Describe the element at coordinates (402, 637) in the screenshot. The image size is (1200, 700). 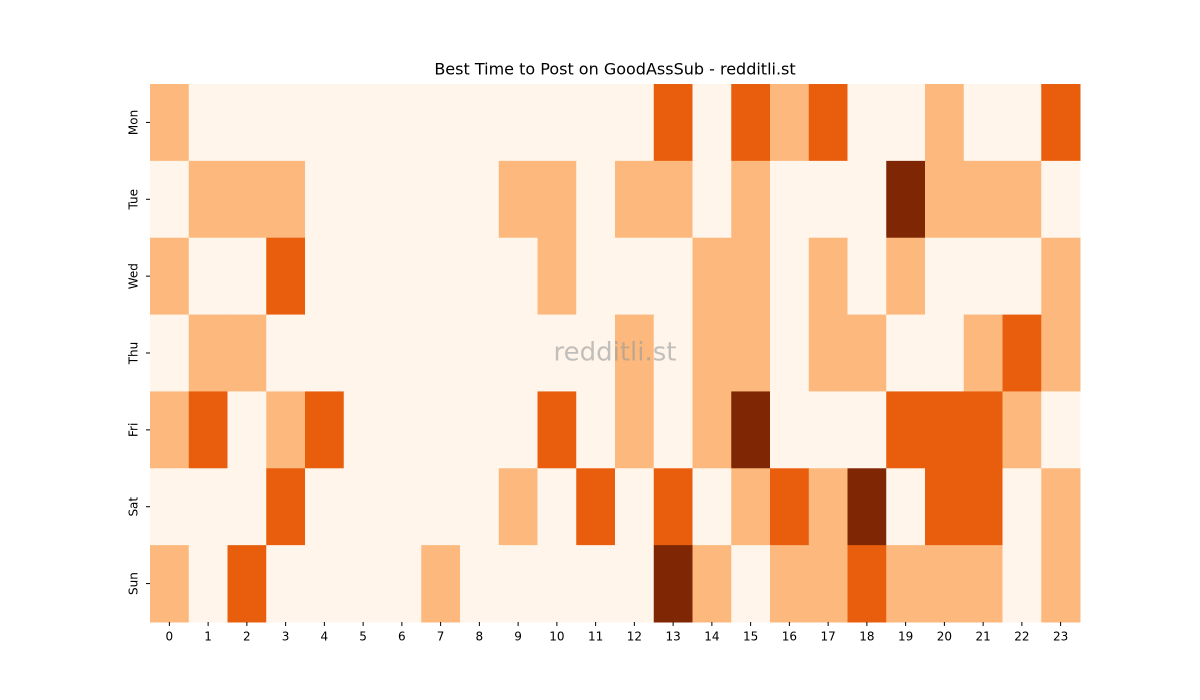
I see `x-tick-label: 6` at that location.